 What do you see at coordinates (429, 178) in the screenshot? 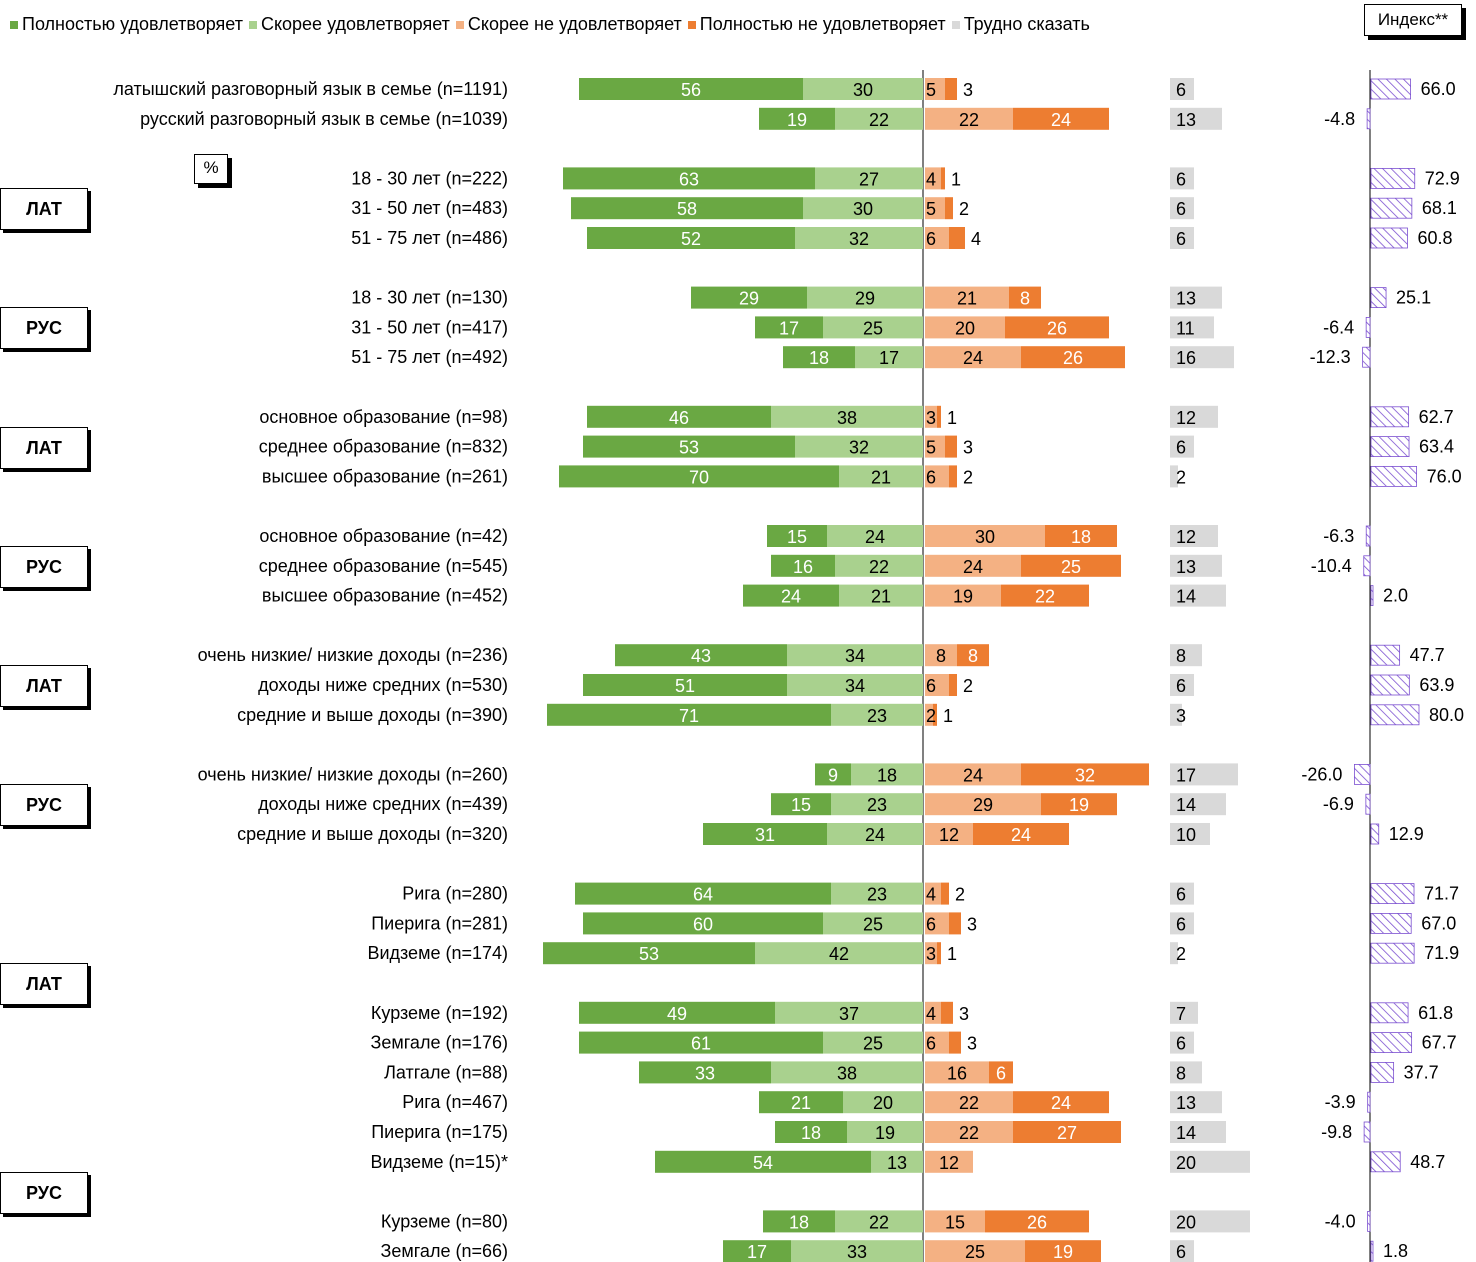
I see `category-label: 18 - 30 лет (n=222)` at bounding box center [429, 178].